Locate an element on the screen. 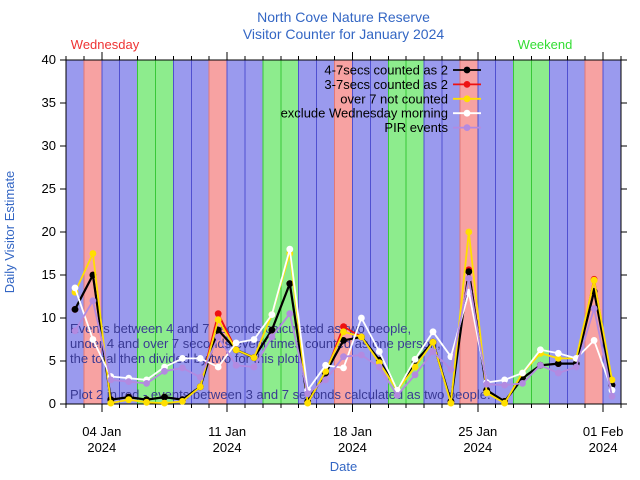  legend-label-2: over 7 not counted is located at coordinates (394, 98).